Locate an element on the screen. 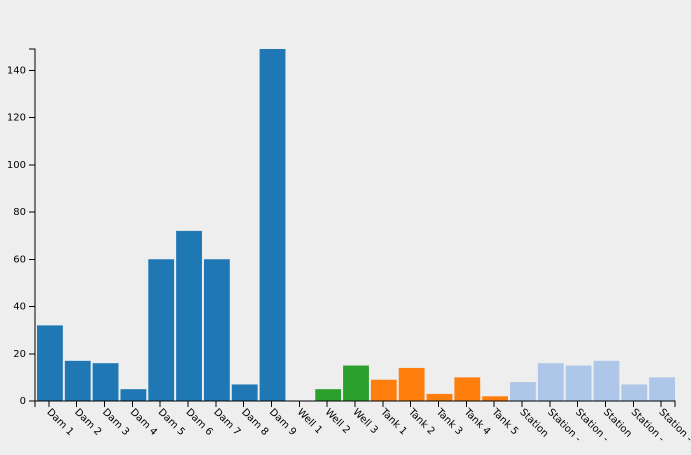 Image resolution: width=691 pixels, height=455 pixels. x-tick-label-2: Dam 2 is located at coordinates (87, 422).